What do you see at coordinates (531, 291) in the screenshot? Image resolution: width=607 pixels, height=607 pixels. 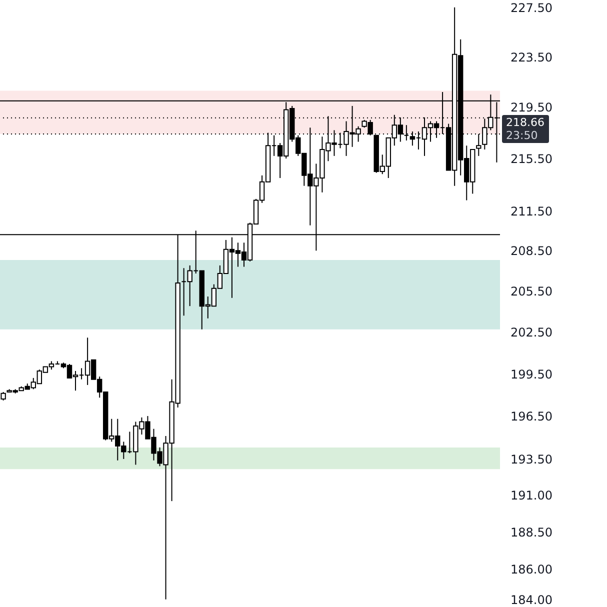 I see `y-tick-label: 205.50` at bounding box center [531, 291].